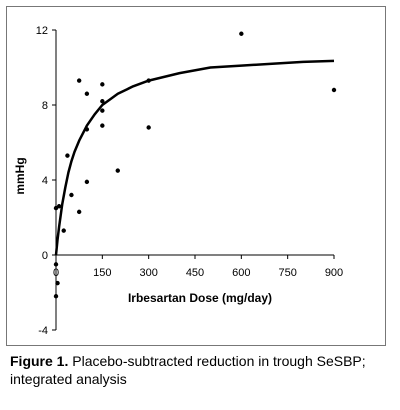 This screenshot has height=410, width=400. I want to click on y-axis-label: mmHg, so click(20, 175).